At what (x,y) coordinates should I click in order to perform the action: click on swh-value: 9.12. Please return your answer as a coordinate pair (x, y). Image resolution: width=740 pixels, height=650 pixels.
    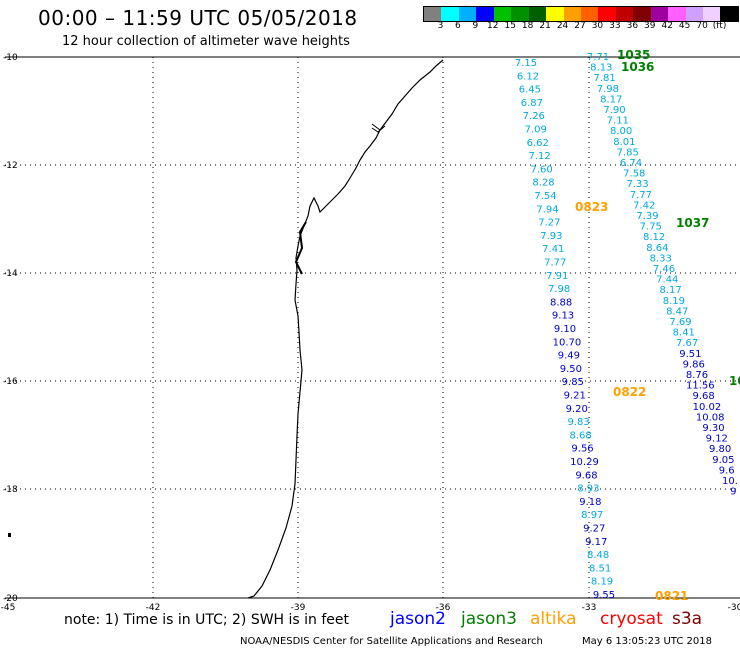
    Looking at the image, I should click on (717, 439).